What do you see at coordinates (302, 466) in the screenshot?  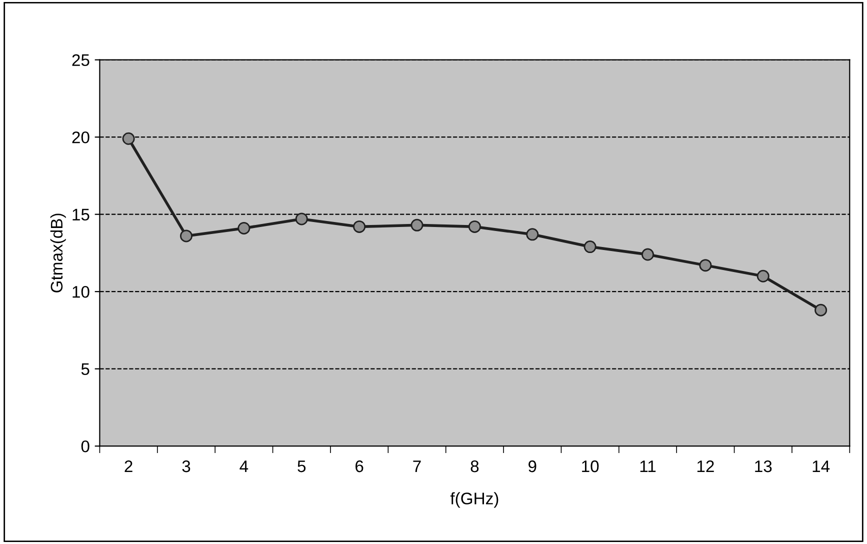 I see `x-tick-label: 5` at bounding box center [302, 466].